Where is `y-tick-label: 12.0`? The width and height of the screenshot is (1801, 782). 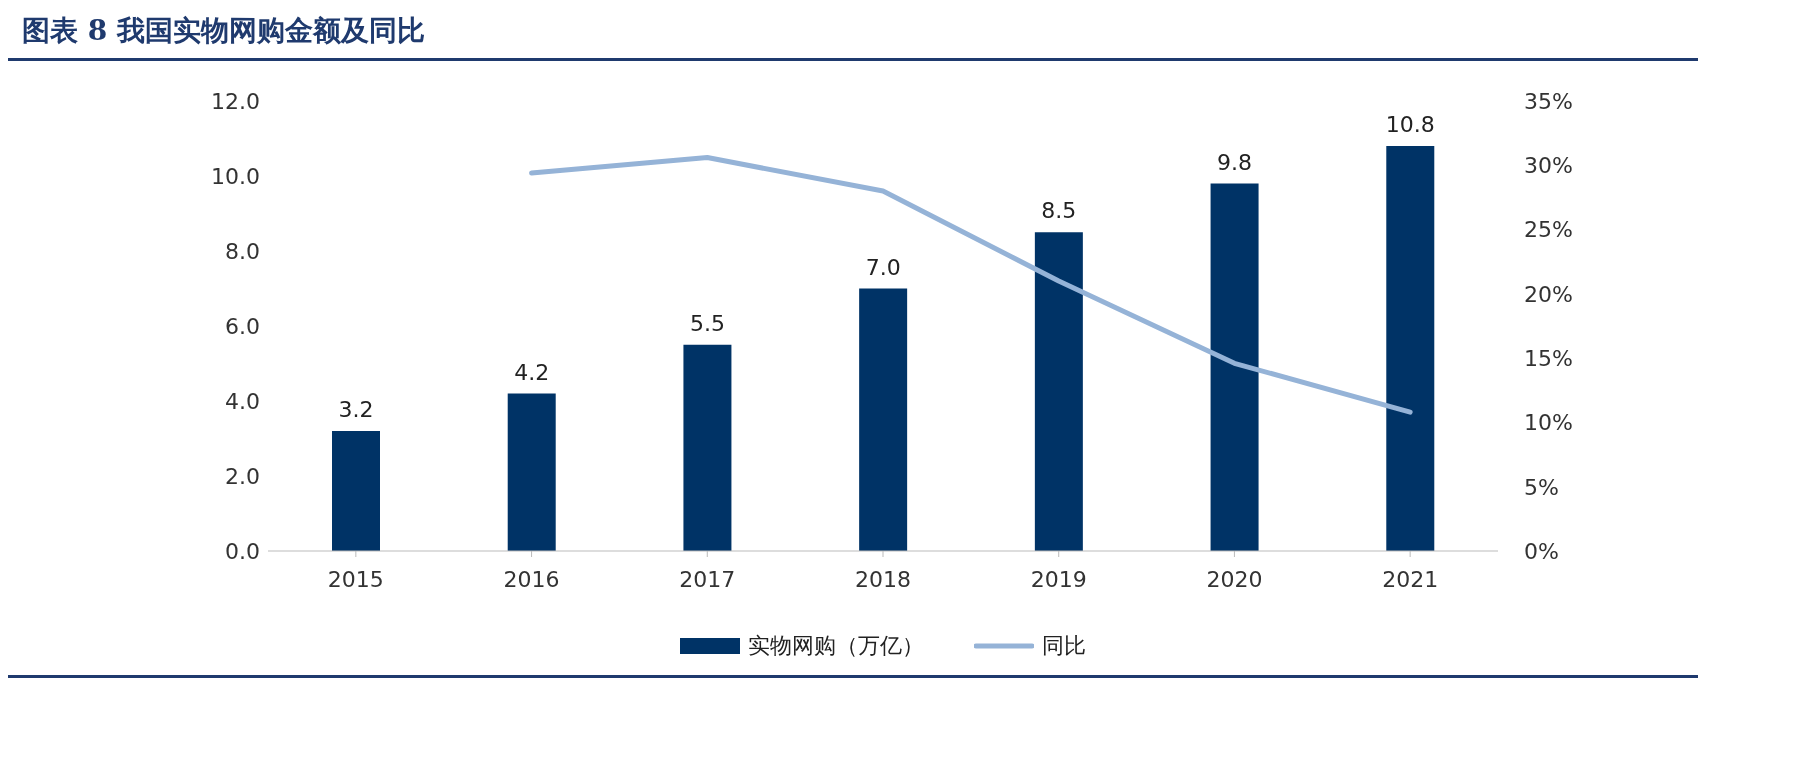 y-tick-label: 12.0 is located at coordinates (235, 101).